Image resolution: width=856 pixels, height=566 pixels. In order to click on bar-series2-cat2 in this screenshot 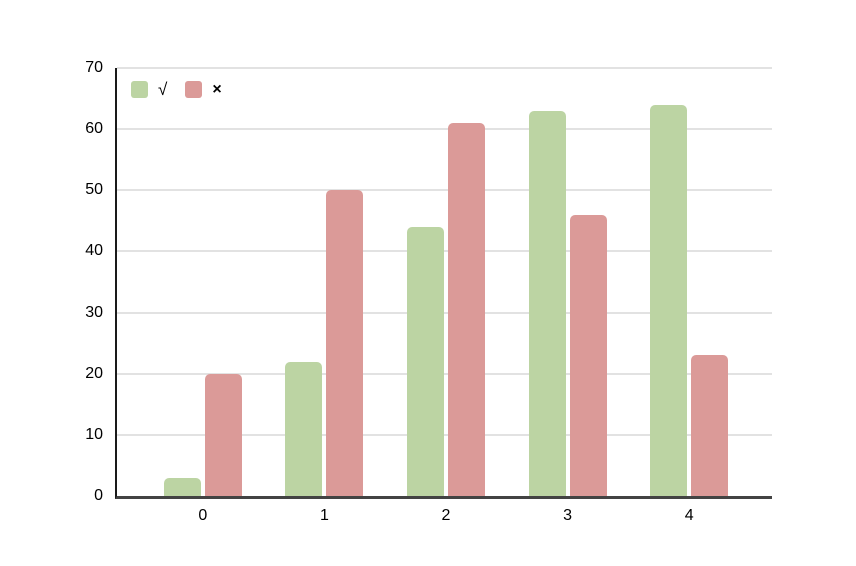, I will do `click(466, 309)`.